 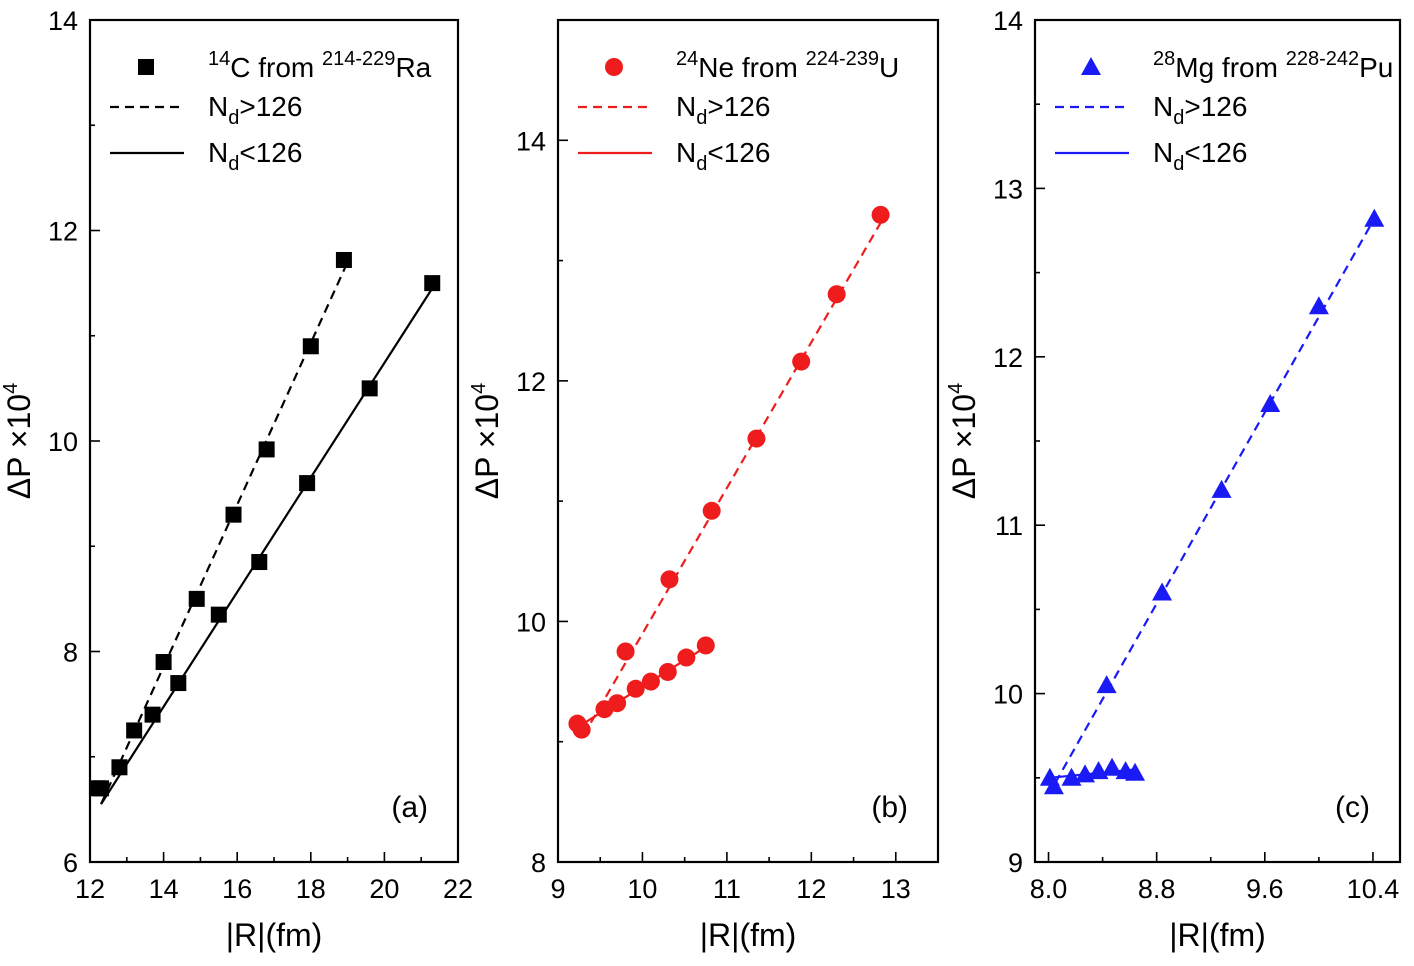 I want to click on panel-label: (c), so click(x=1352, y=807).